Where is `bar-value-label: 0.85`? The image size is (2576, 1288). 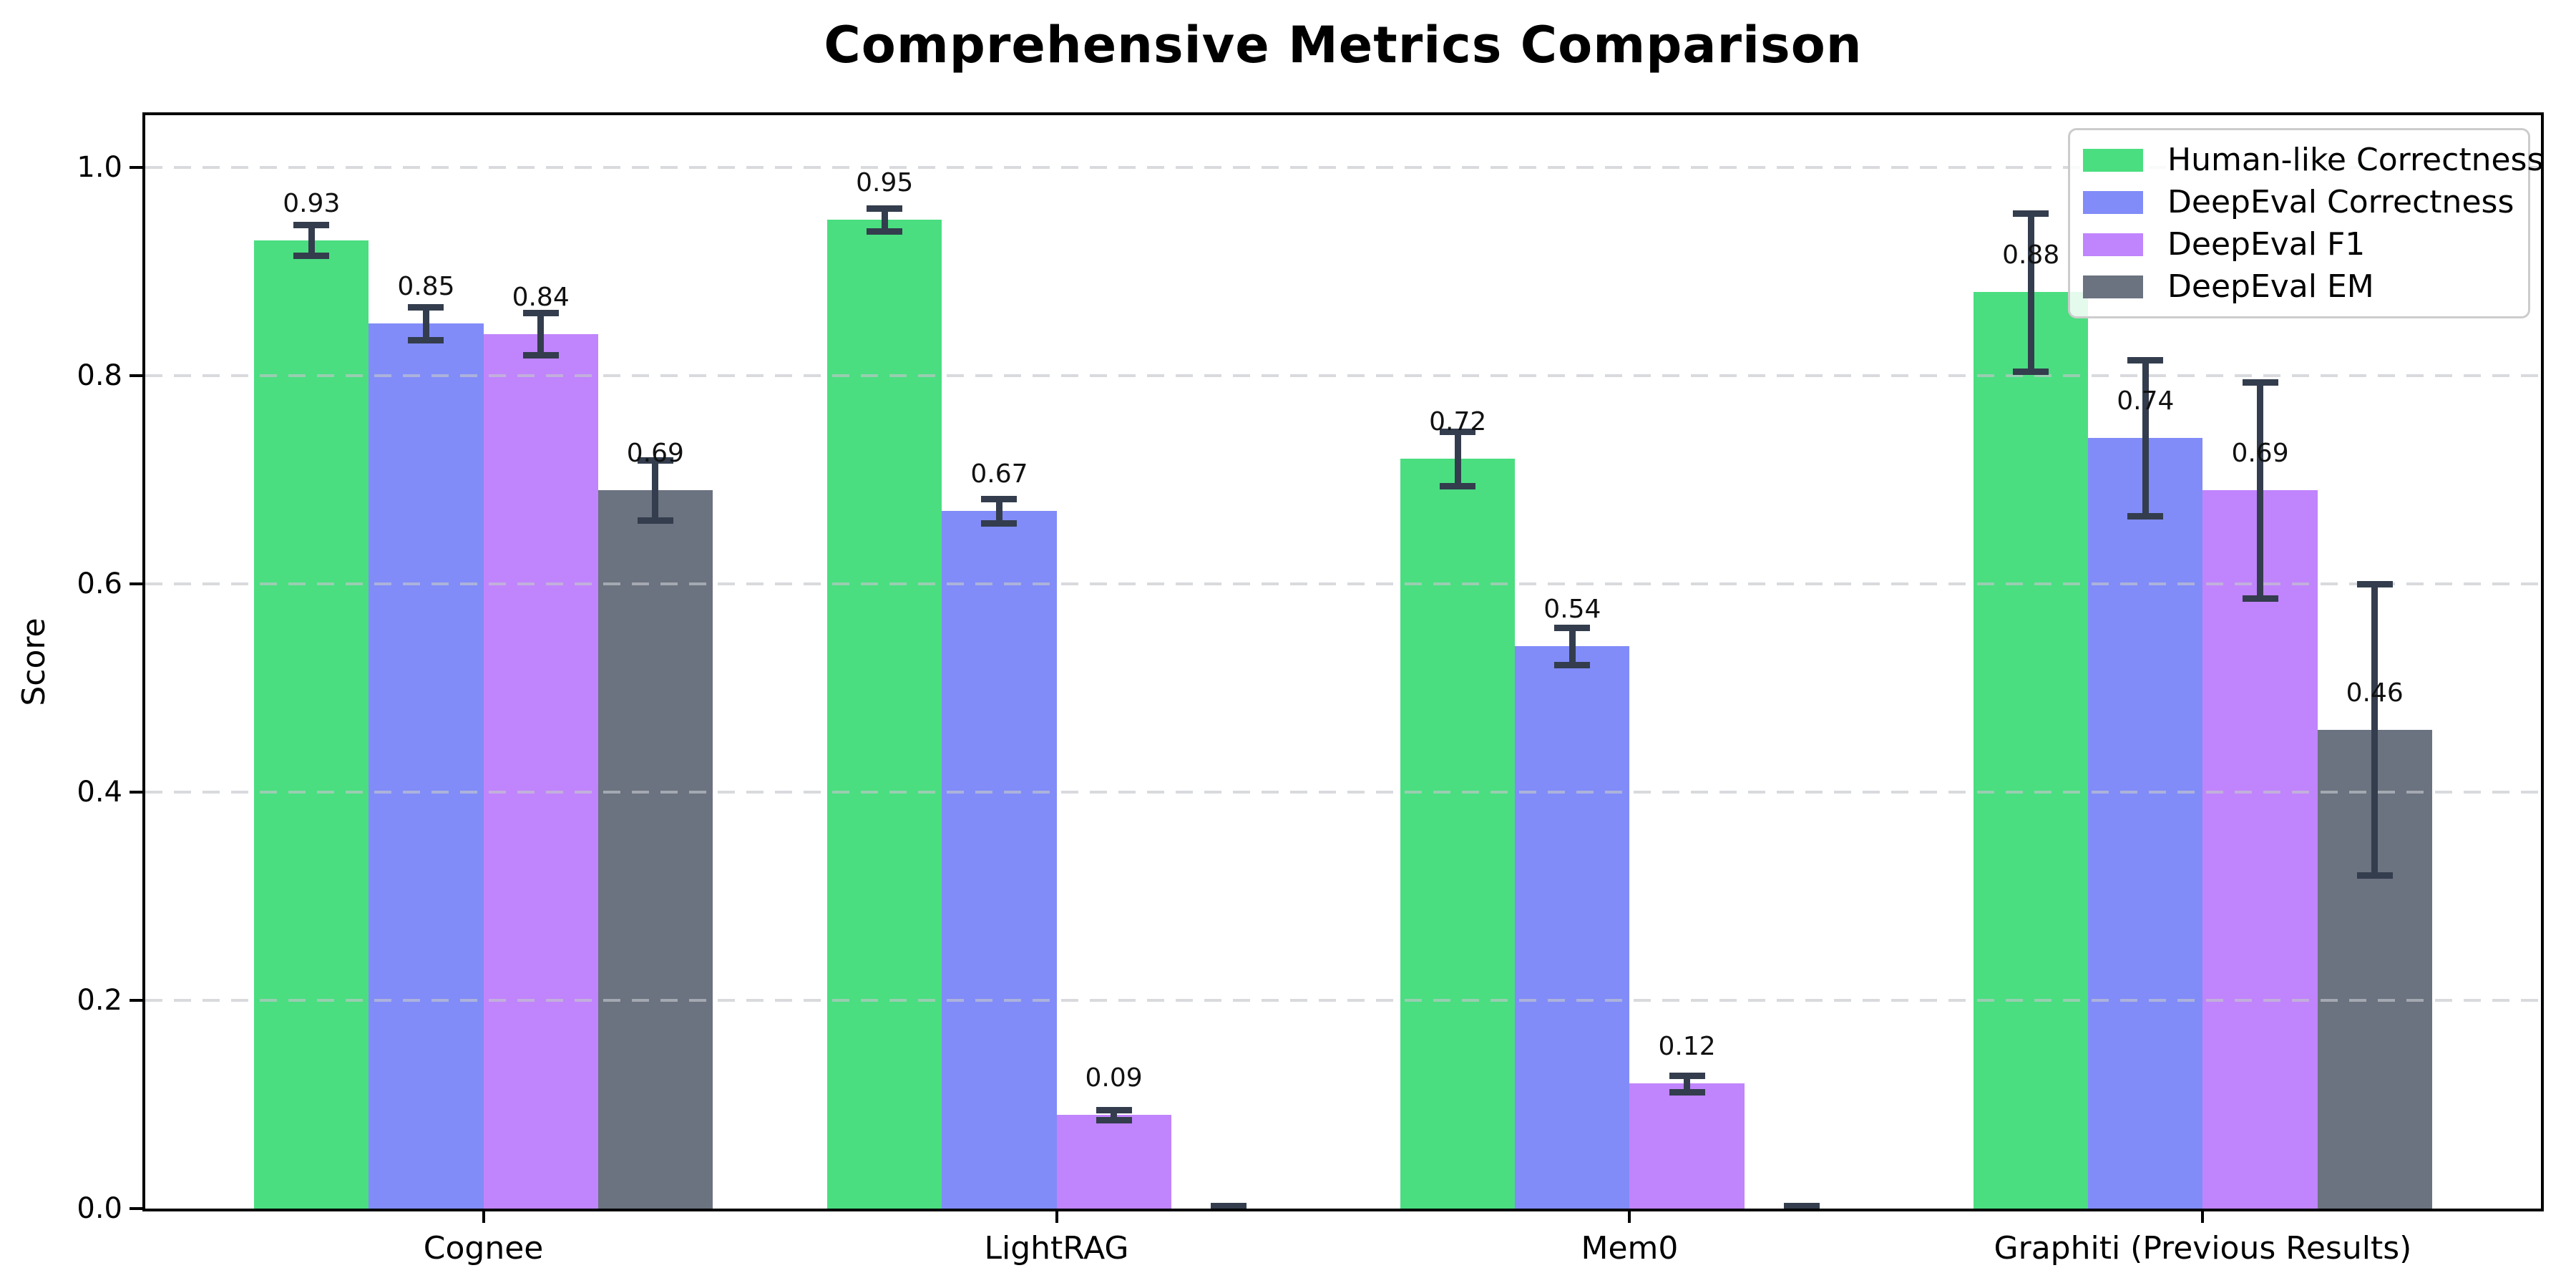 bar-value-label: 0.85 is located at coordinates (426, 287).